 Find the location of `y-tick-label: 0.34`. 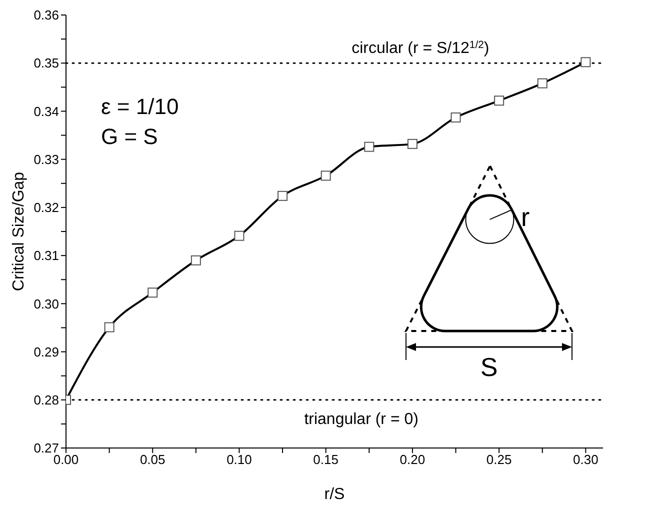

y-tick-label: 0.34 is located at coordinates (46, 111).